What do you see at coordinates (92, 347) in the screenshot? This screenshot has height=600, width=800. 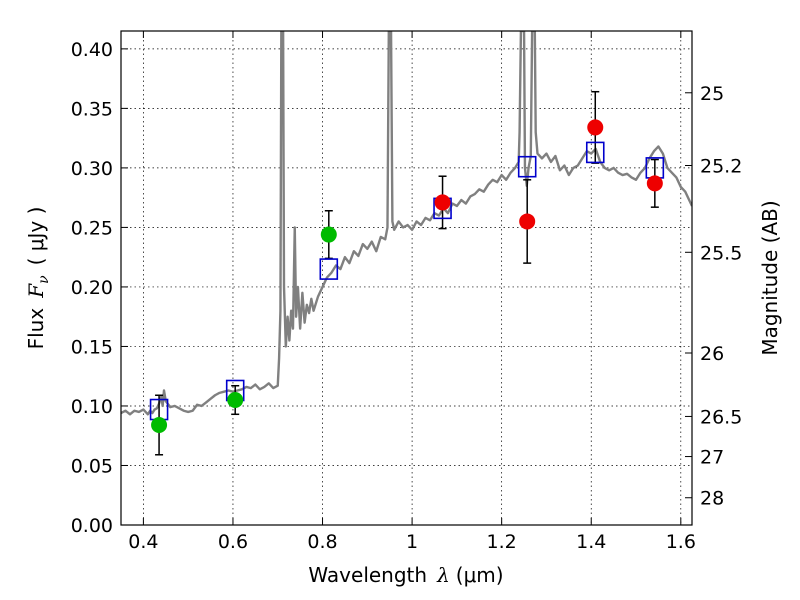 I see `y-tick-label: 0.15` at bounding box center [92, 347].